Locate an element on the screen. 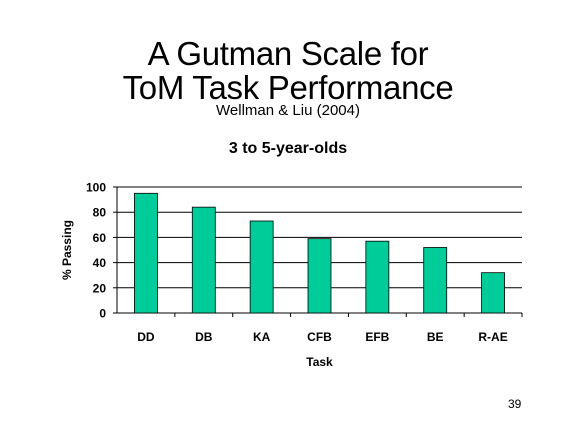 This screenshot has width=576, height=432. page-number: 39 is located at coordinates (515, 404).